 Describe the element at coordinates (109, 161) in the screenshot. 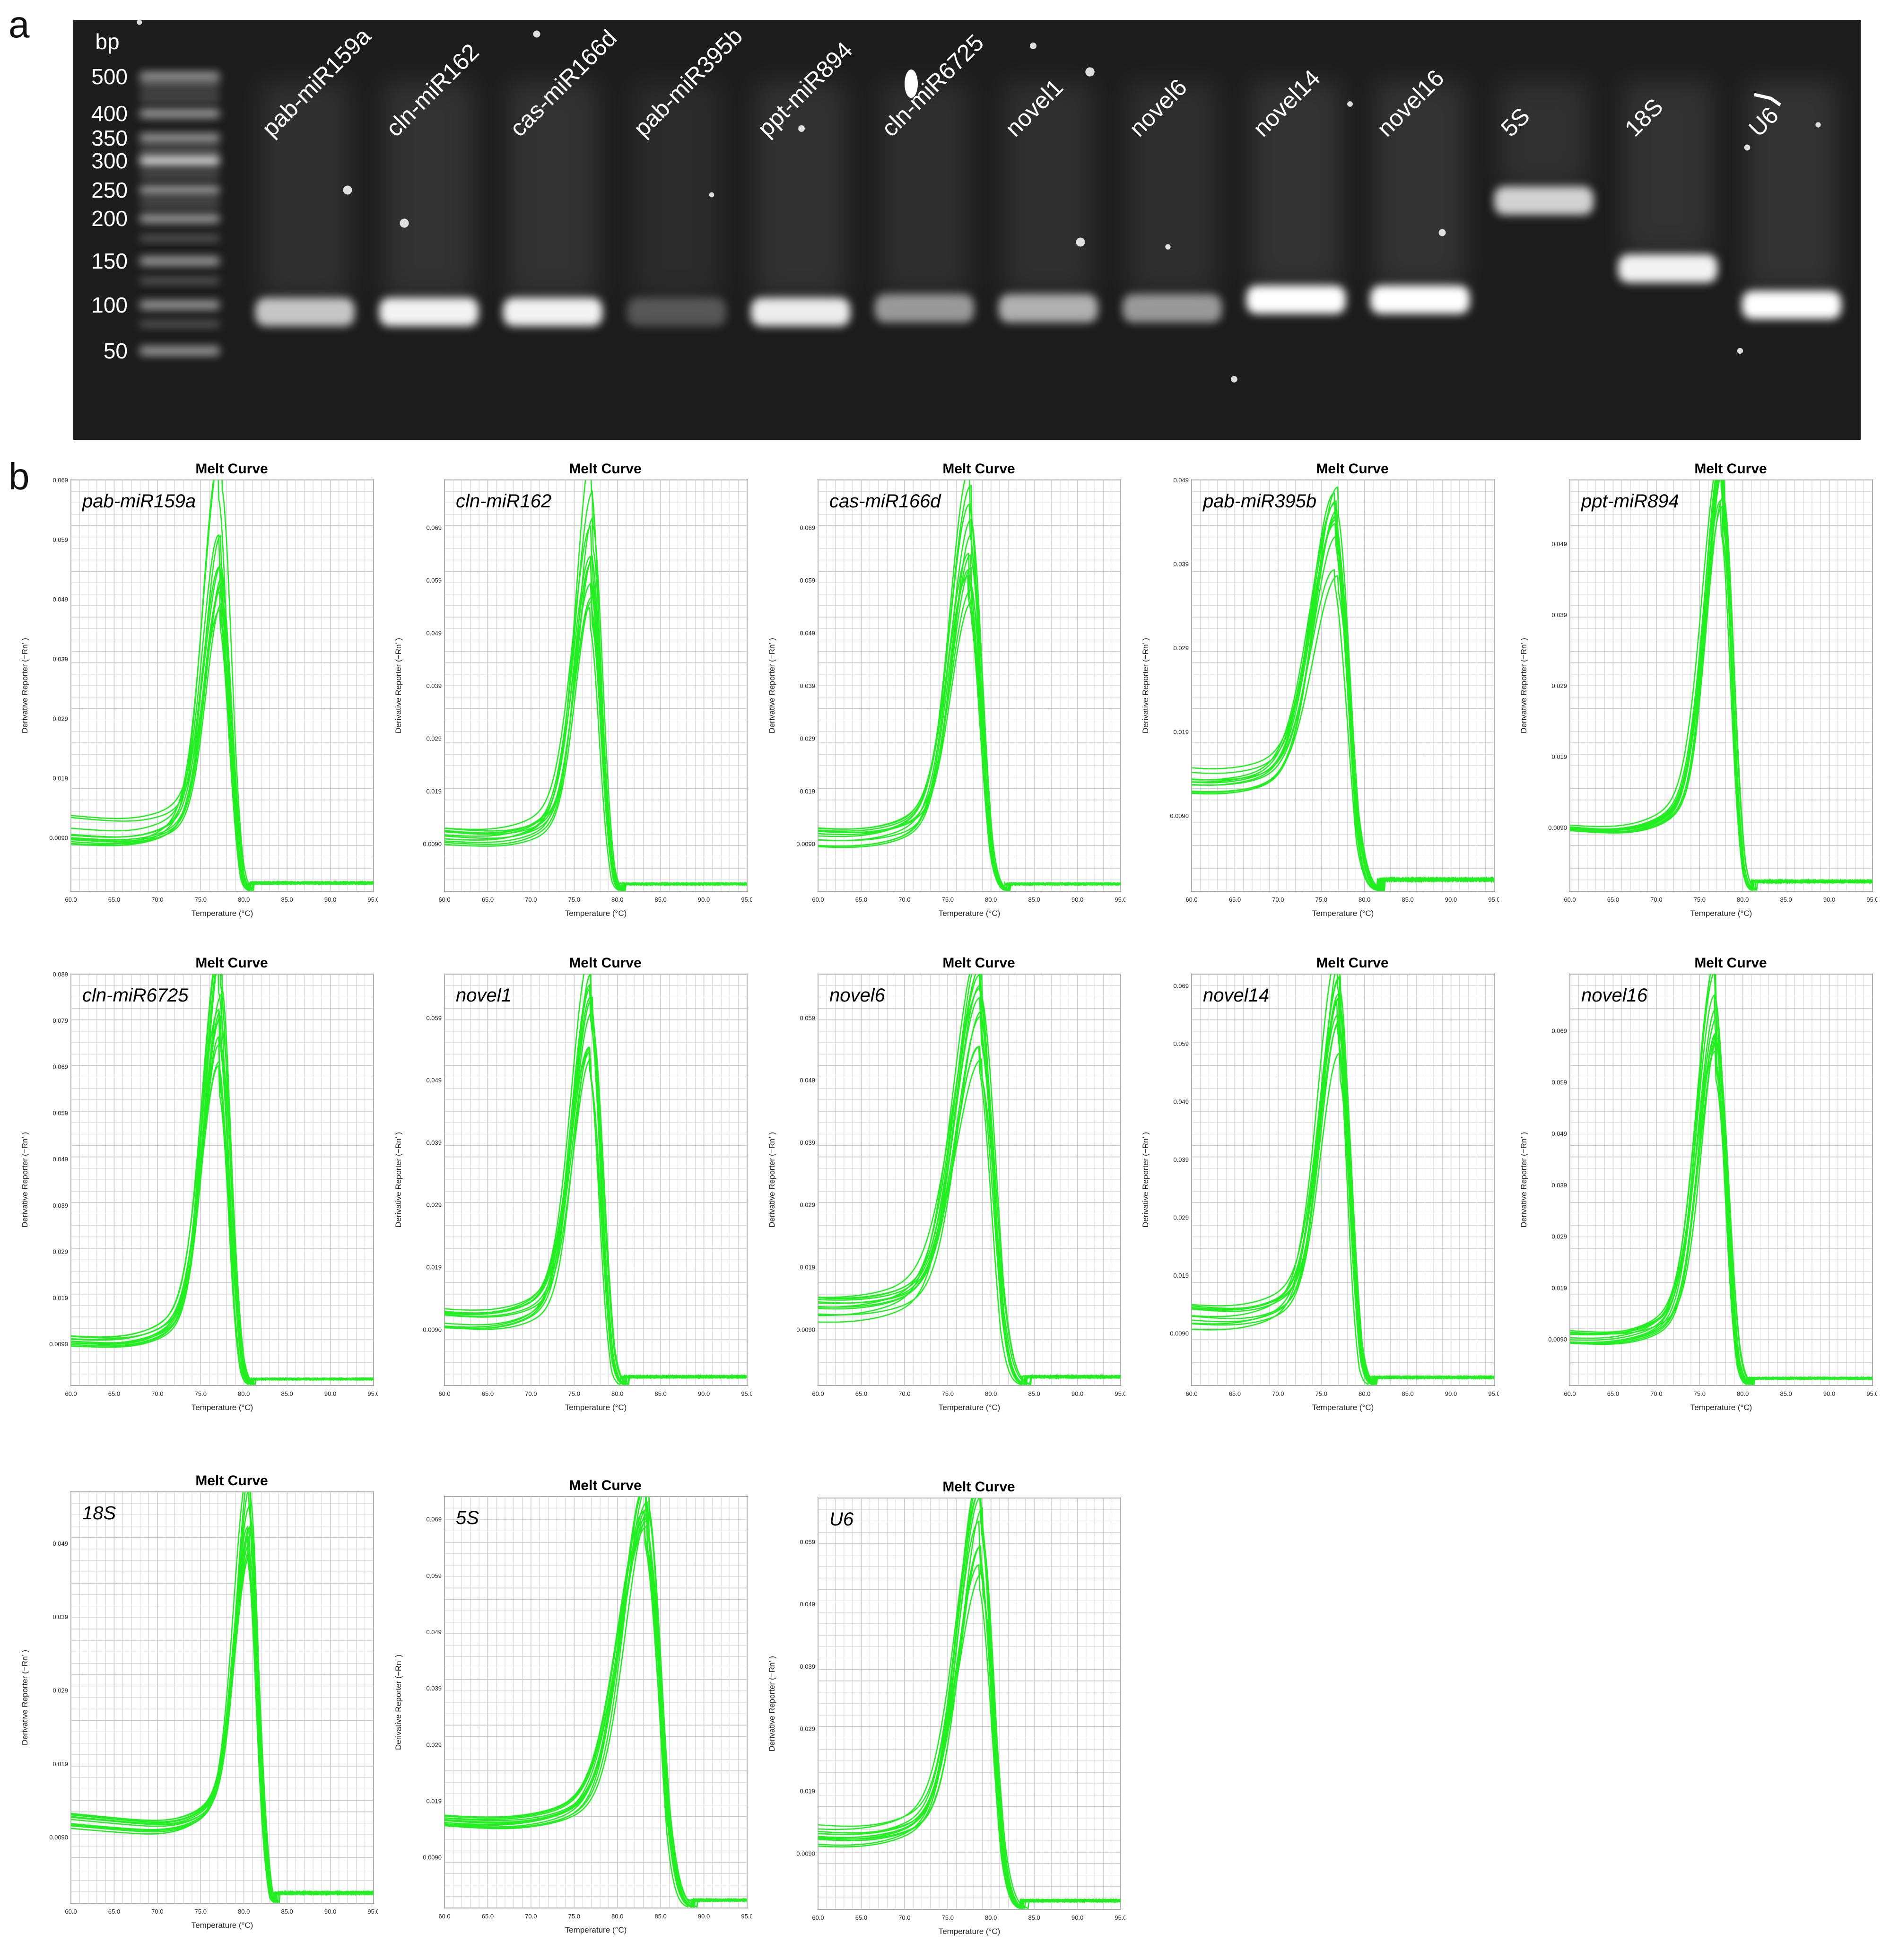

I see `ladder-size-label: 300` at that location.